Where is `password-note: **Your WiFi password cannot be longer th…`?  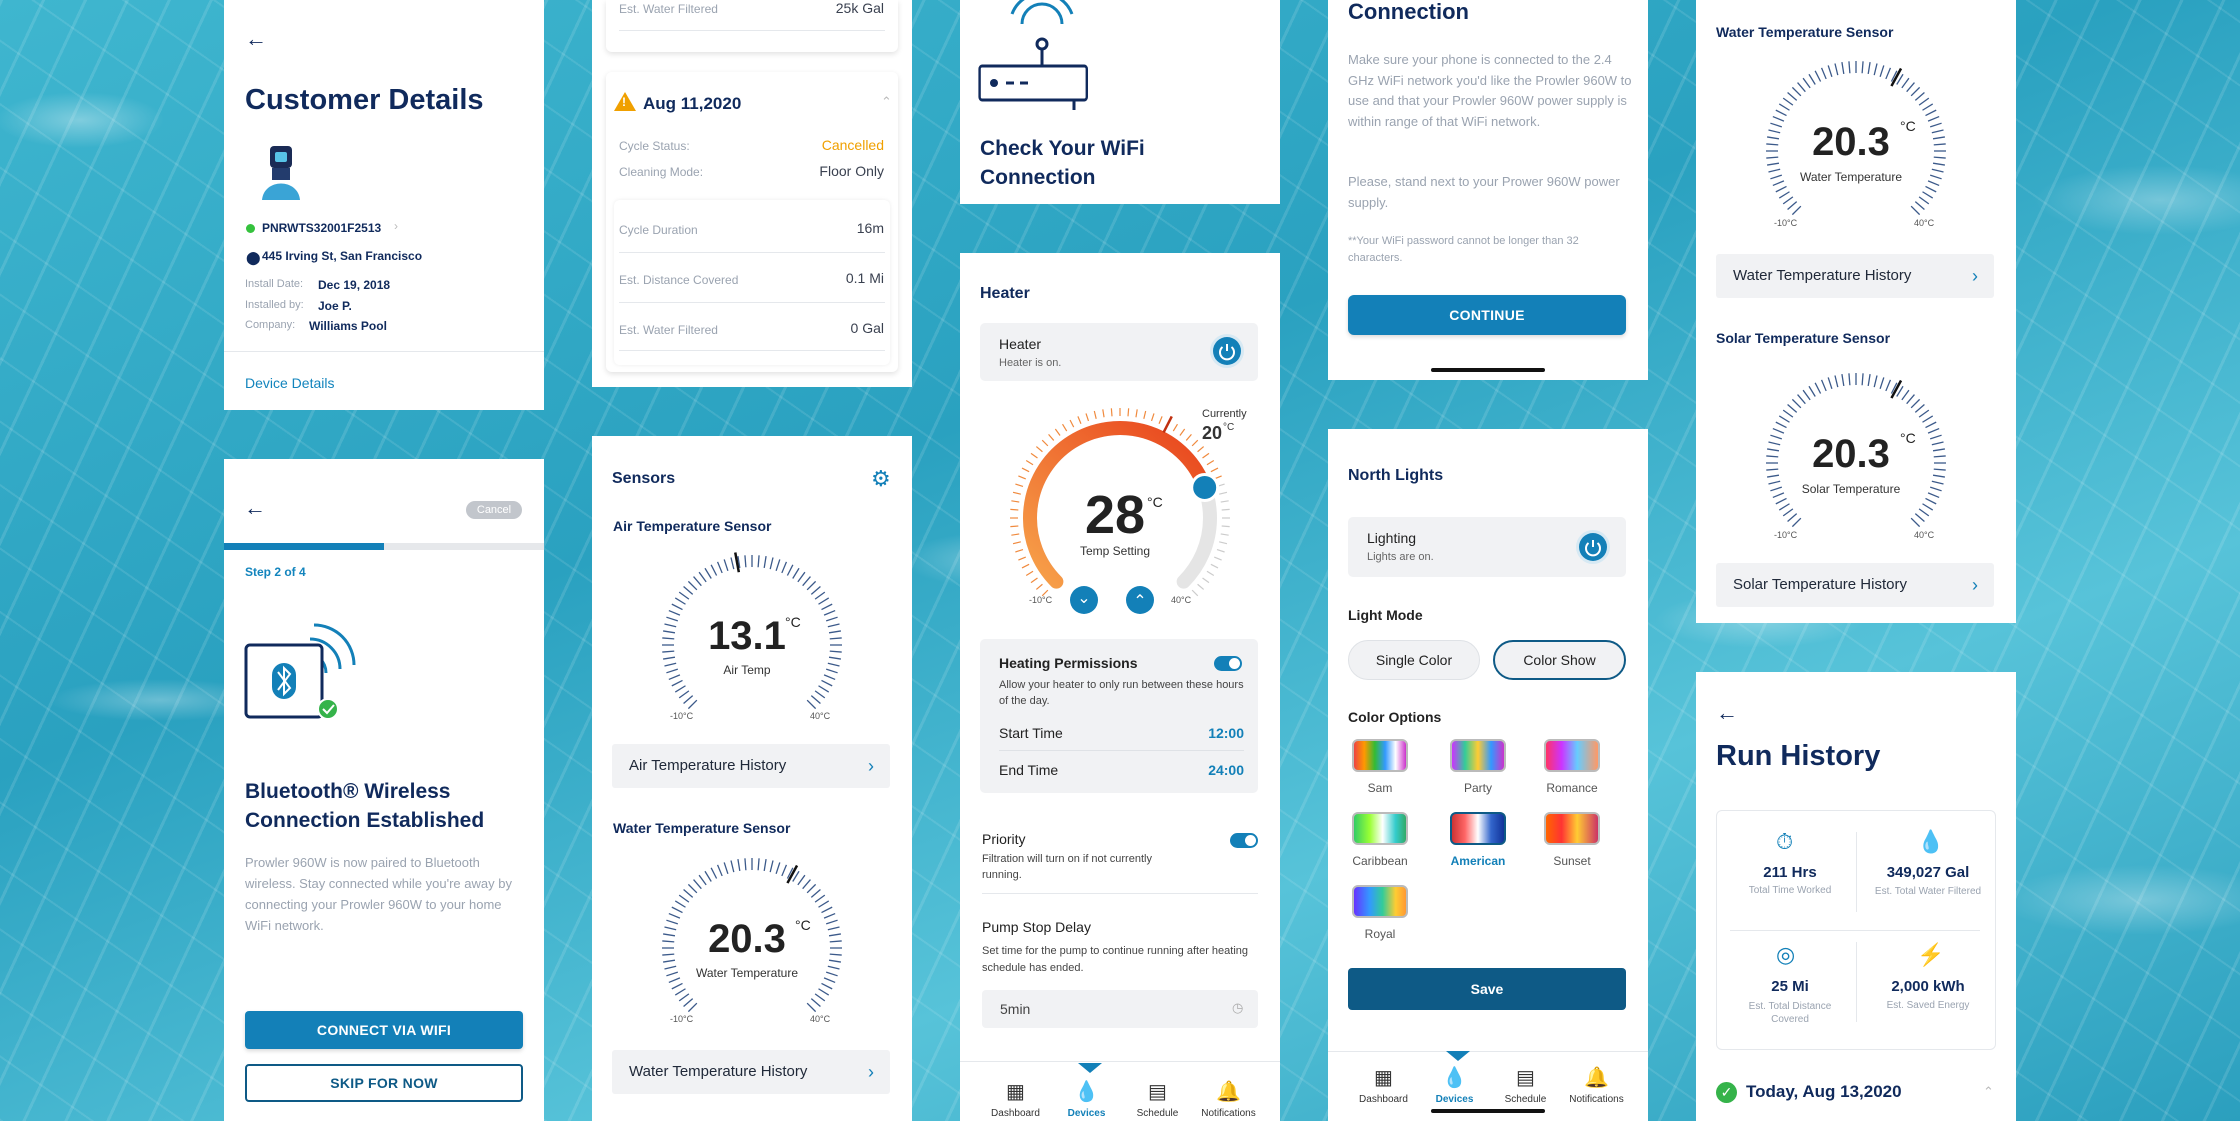
password-note: **Your WiFi password cannot be longer th… is located at coordinates (1463, 249).